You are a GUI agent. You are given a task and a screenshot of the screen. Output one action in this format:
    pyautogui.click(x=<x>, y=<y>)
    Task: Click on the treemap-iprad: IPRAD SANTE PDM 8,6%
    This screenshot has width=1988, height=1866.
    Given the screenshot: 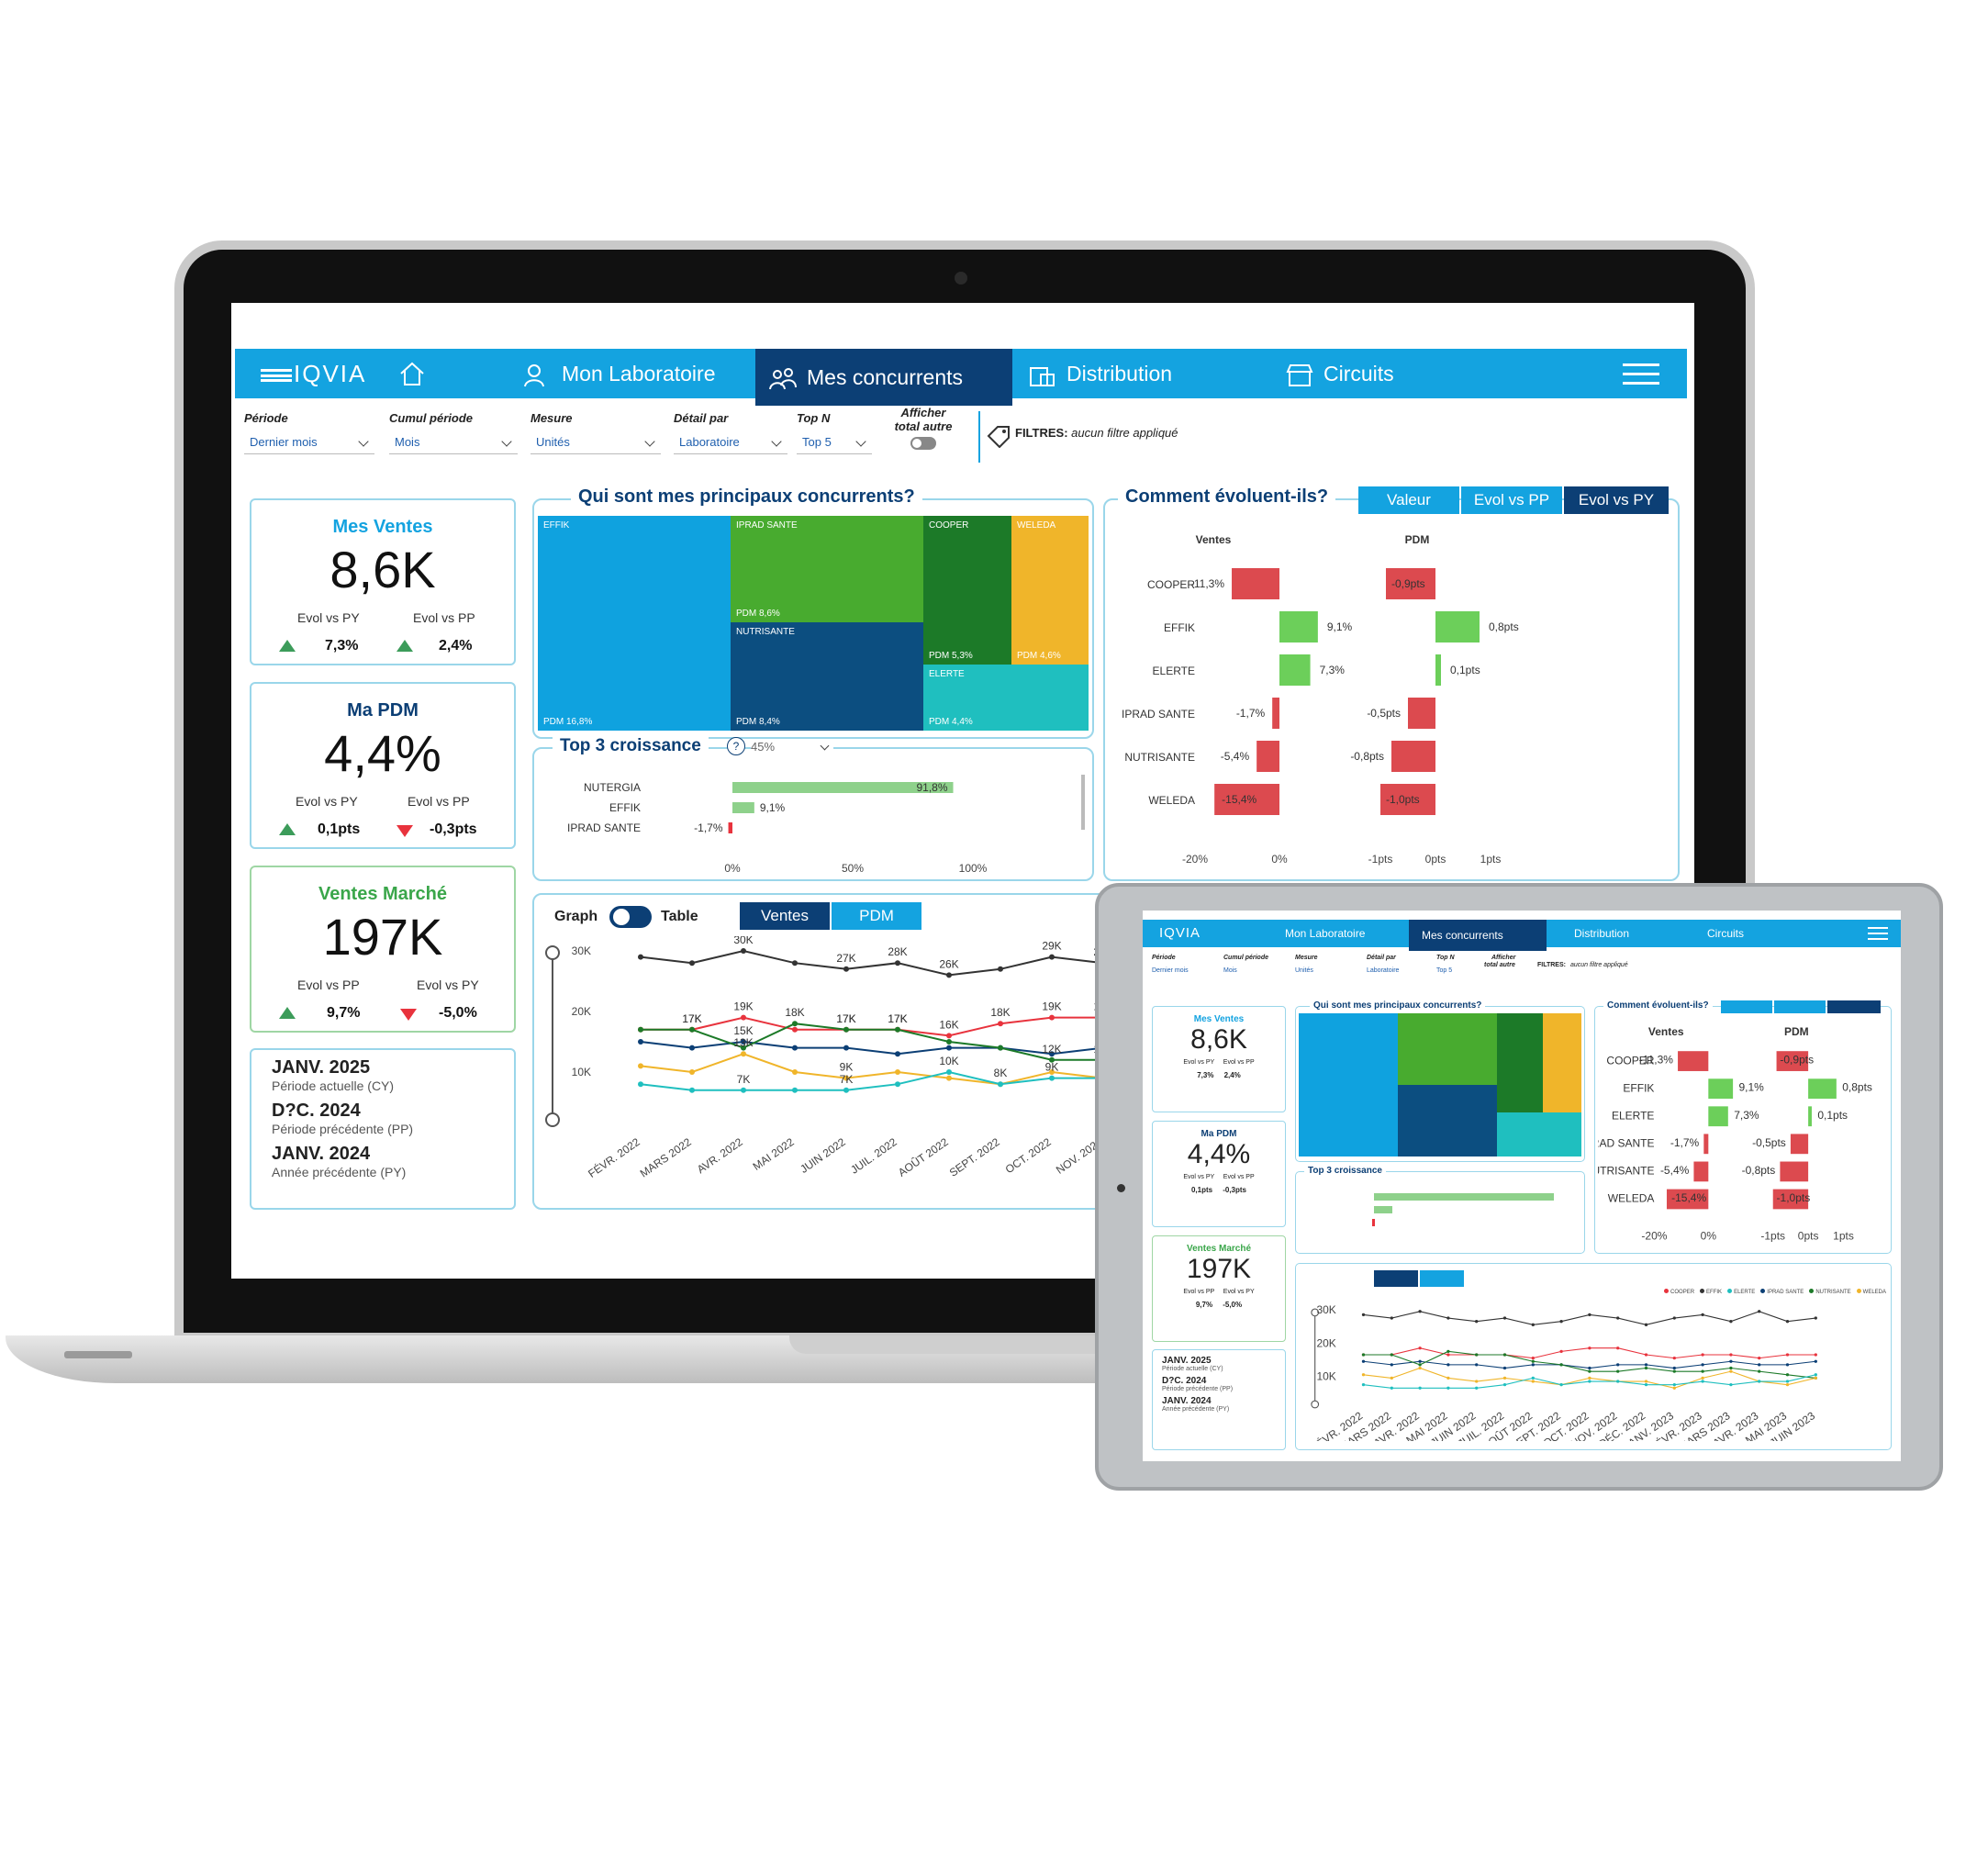 What is the action you would take?
    pyautogui.click(x=827, y=569)
    